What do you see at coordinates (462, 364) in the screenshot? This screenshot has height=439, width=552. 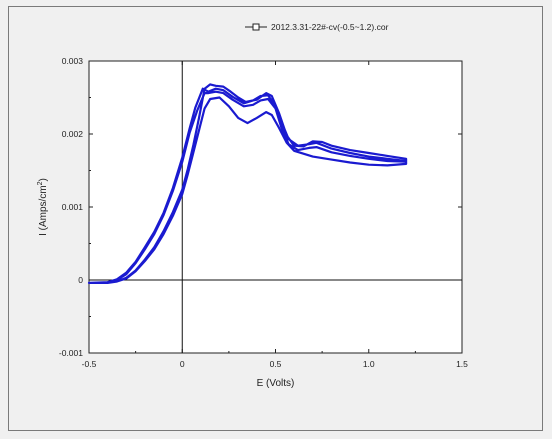 I see `x-tick-label: 1.5` at bounding box center [462, 364].